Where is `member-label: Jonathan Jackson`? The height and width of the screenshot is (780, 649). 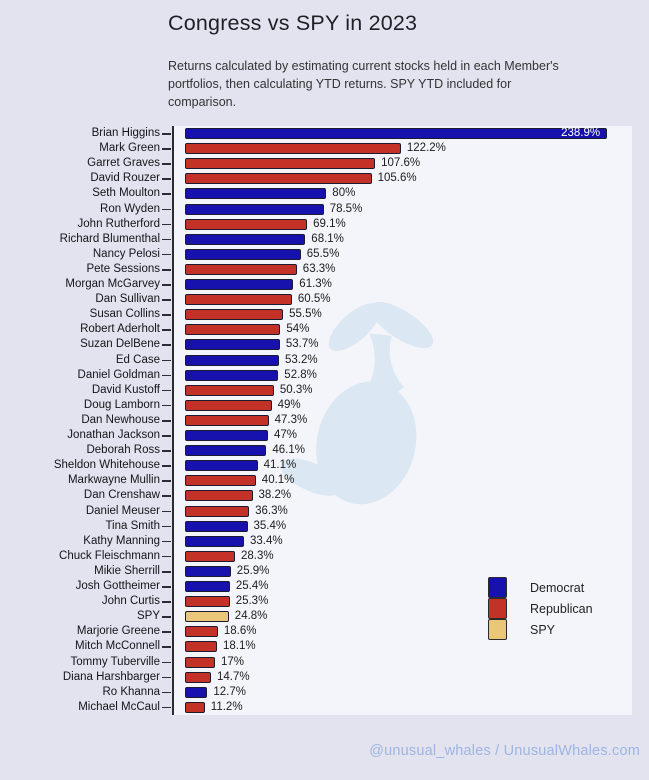
member-label: Jonathan Jackson is located at coordinates (113, 435).